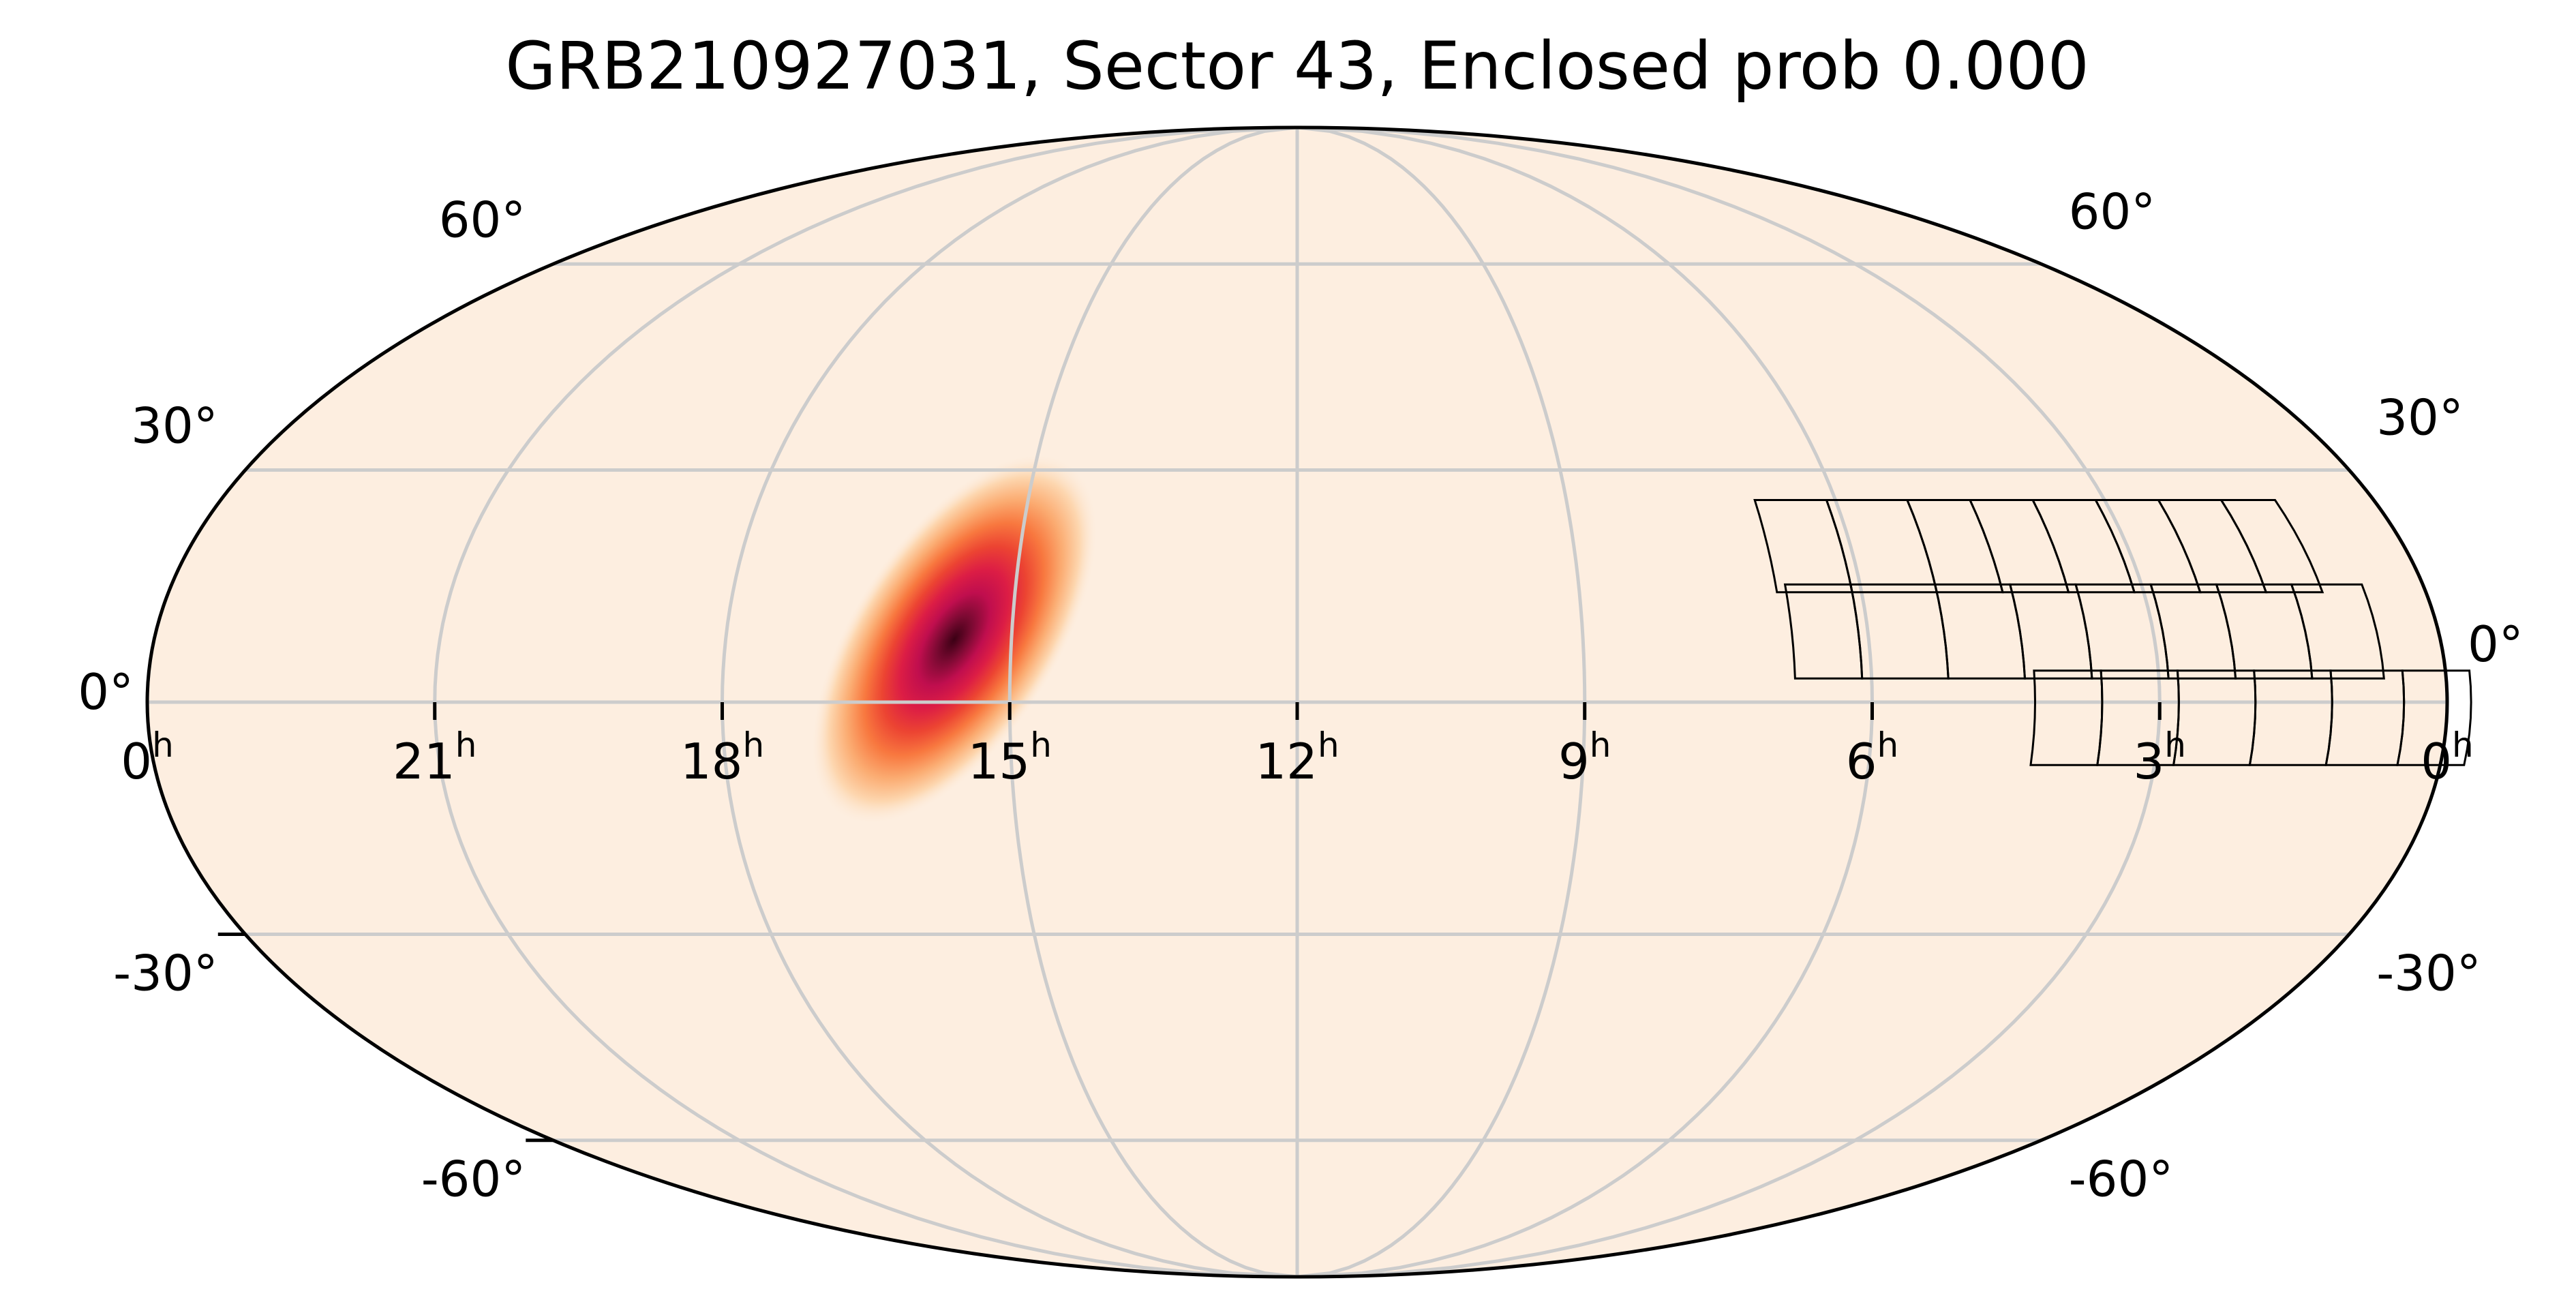 The image size is (2576, 1315). What do you see at coordinates (174, 425) in the screenshot?
I see `dec-tick-label-left: 30°` at bounding box center [174, 425].